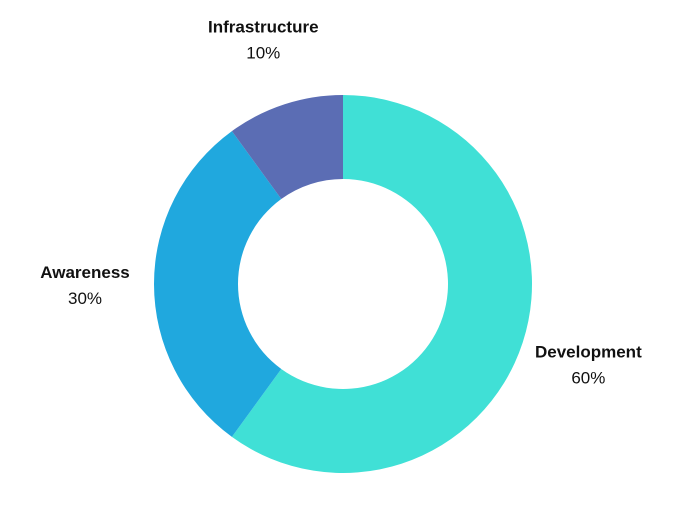 The image size is (685, 525). I want to click on slice-value-awareness: 30%, so click(85, 298).